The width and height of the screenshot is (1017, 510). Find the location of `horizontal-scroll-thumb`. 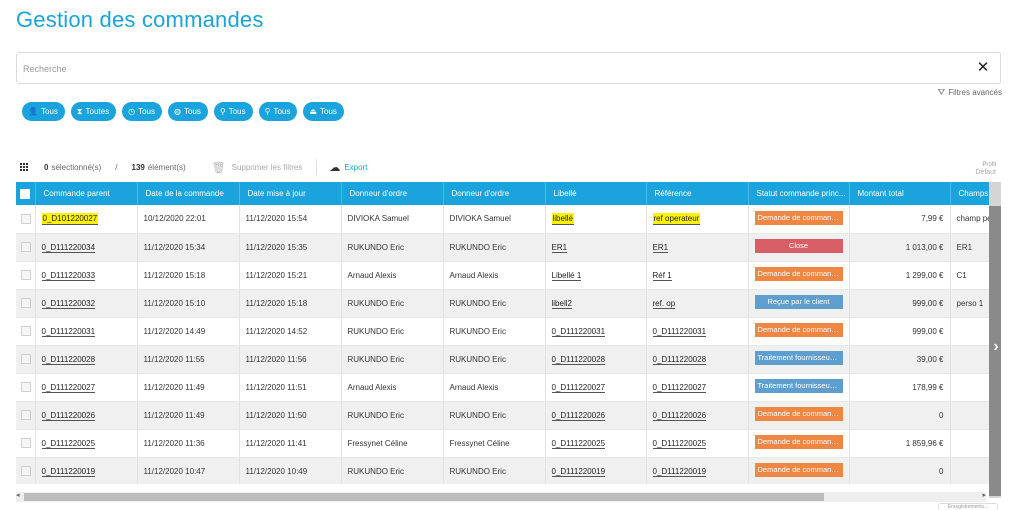

horizontal-scroll-thumb is located at coordinates (424, 497).